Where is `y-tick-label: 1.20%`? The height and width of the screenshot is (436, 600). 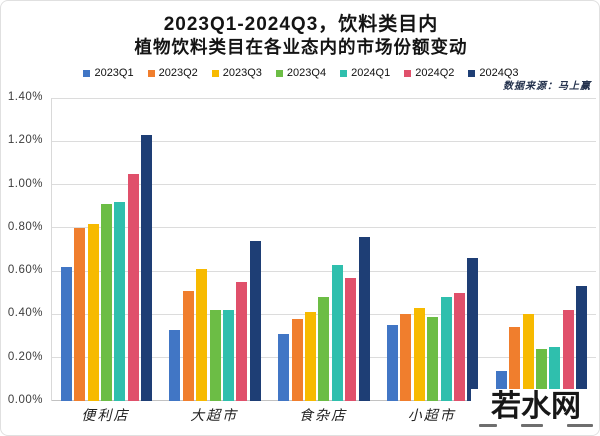
y-tick-label: 1.20% is located at coordinates (25, 140).